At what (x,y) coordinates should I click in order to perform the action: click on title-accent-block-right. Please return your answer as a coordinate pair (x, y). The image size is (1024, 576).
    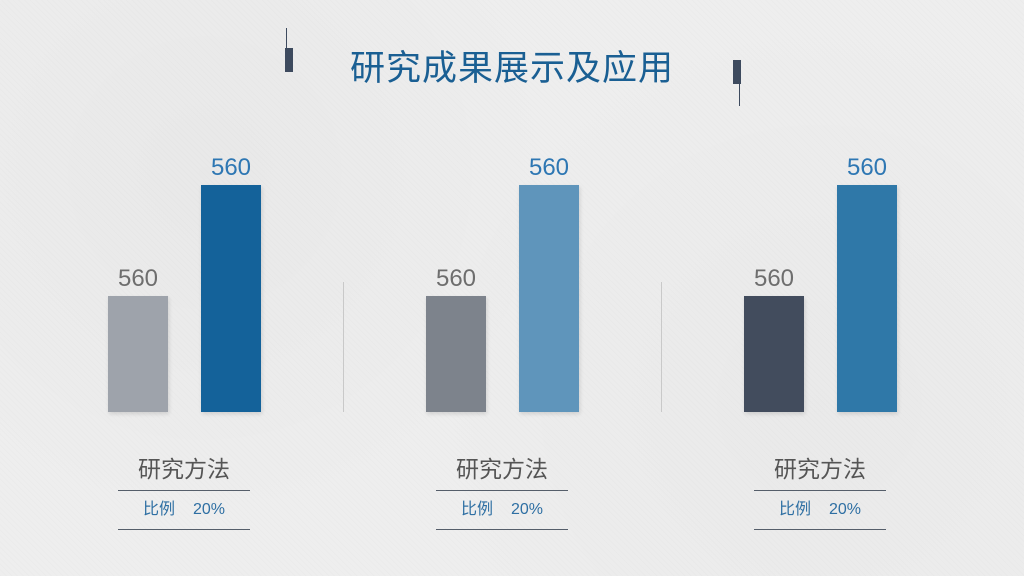
    Looking at the image, I should click on (737, 72).